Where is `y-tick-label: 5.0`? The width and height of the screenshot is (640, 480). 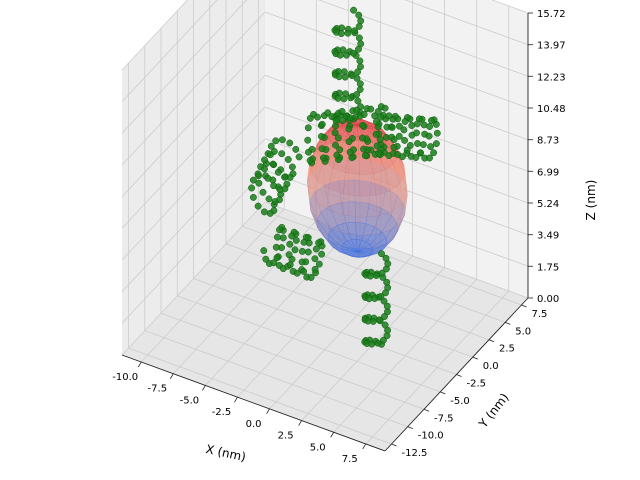
y-tick-label: 5.0 is located at coordinates (523, 331).